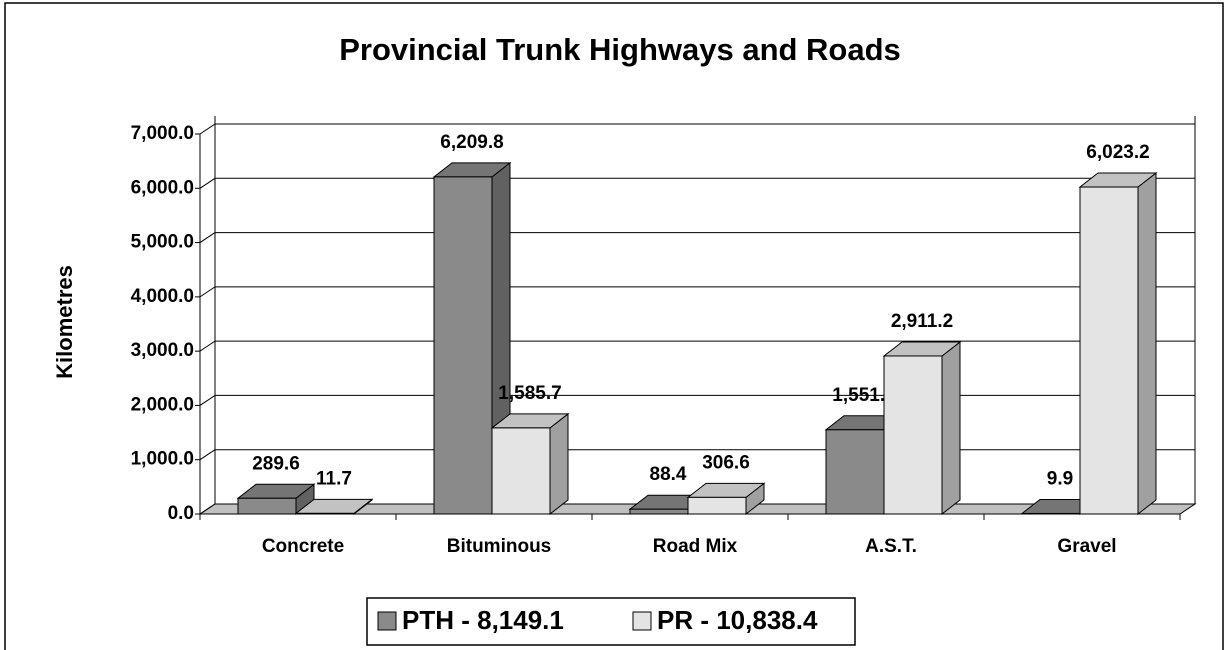  What do you see at coordinates (726, 462) in the screenshot?
I see `data-label: 306.6` at bounding box center [726, 462].